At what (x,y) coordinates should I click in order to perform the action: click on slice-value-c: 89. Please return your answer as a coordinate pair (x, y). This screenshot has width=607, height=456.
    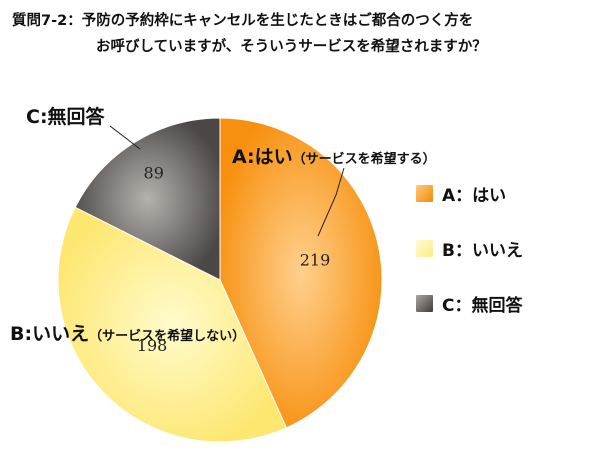
    Looking at the image, I should click on (154, 172).